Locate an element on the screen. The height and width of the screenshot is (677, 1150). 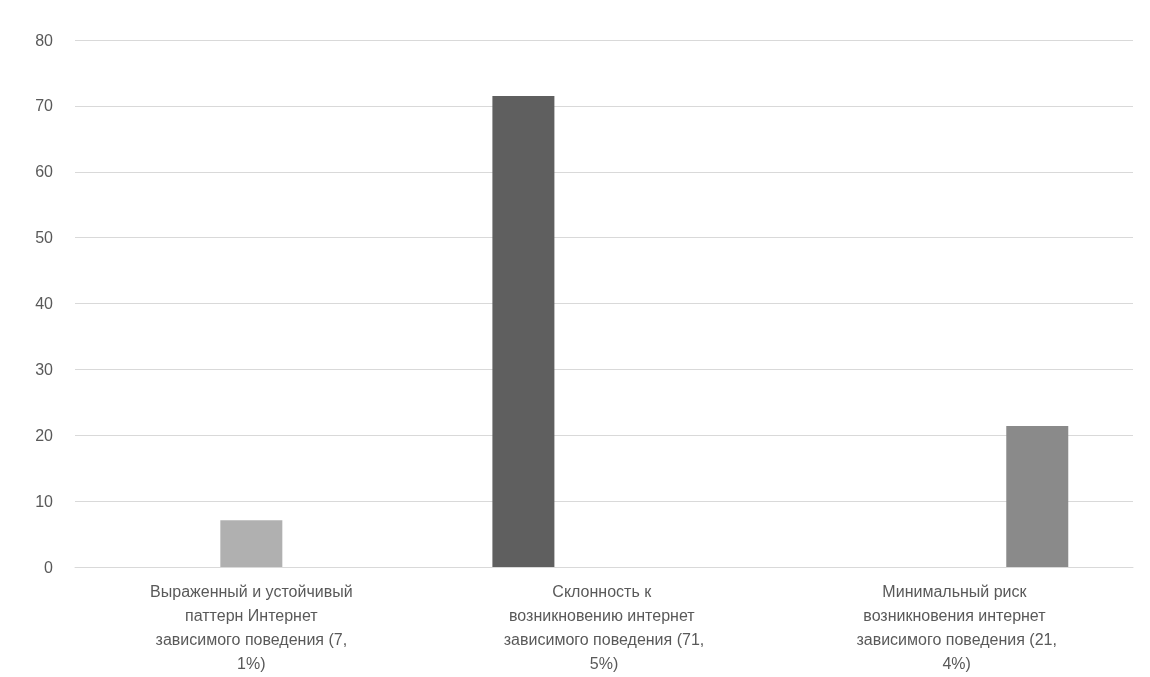
y-tick-label: 30 is located at coordinates (44, 369).